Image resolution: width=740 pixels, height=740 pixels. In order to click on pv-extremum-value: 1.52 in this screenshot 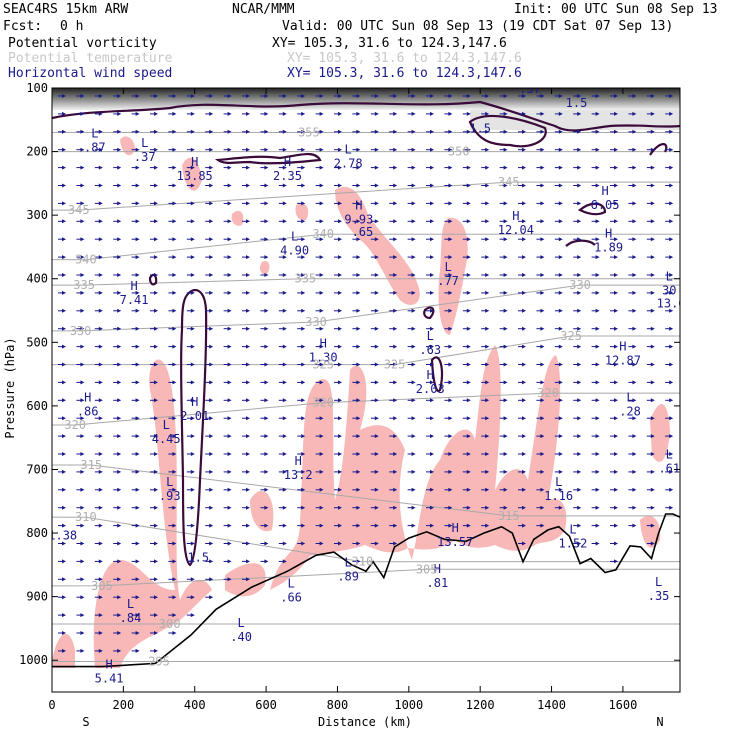, I will do `click(573, 544)`.